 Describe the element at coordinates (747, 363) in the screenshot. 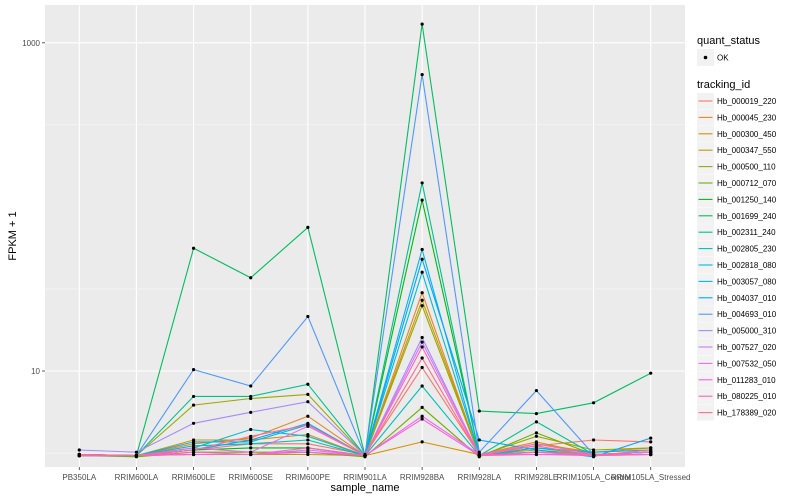

I see `legend-label: Hb_007532_050` at that location.